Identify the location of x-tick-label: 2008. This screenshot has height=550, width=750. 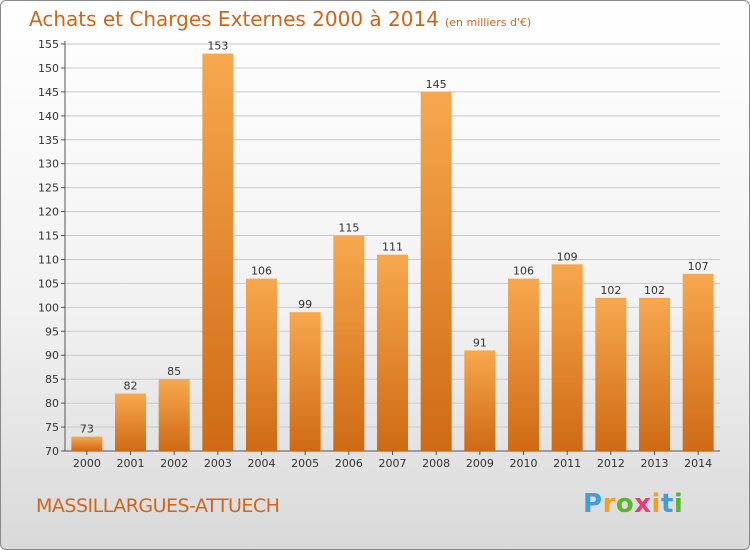
(436, 463).